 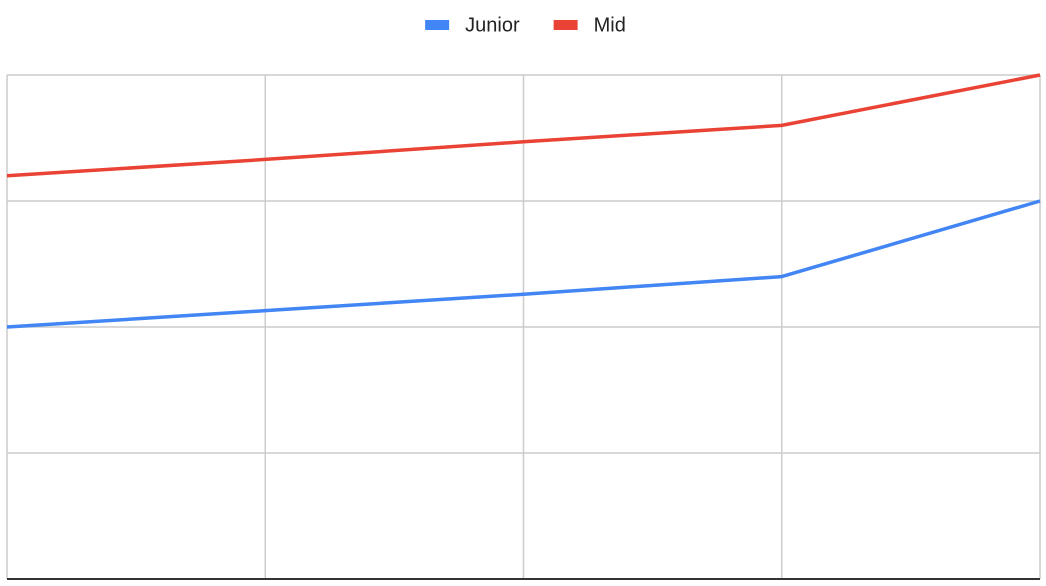 What do you see at coordinates (525, 25) in the screenshot?
I see `legend: Junior Mid` at bounding box center [525, 25].